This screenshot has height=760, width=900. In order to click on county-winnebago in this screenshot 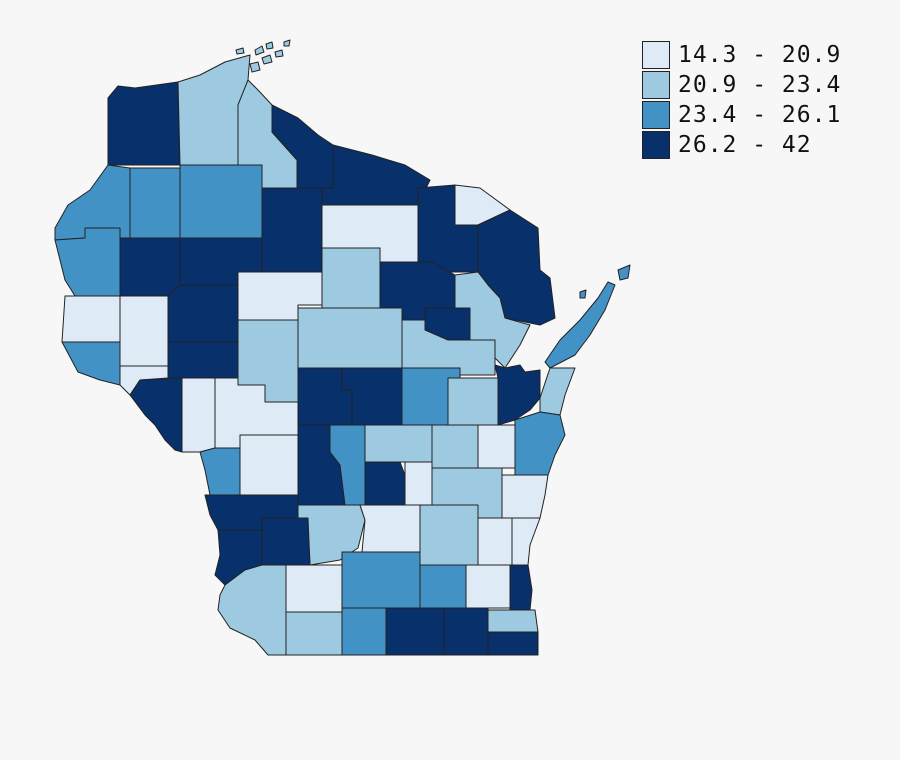, I will do `click(455, 446)`.